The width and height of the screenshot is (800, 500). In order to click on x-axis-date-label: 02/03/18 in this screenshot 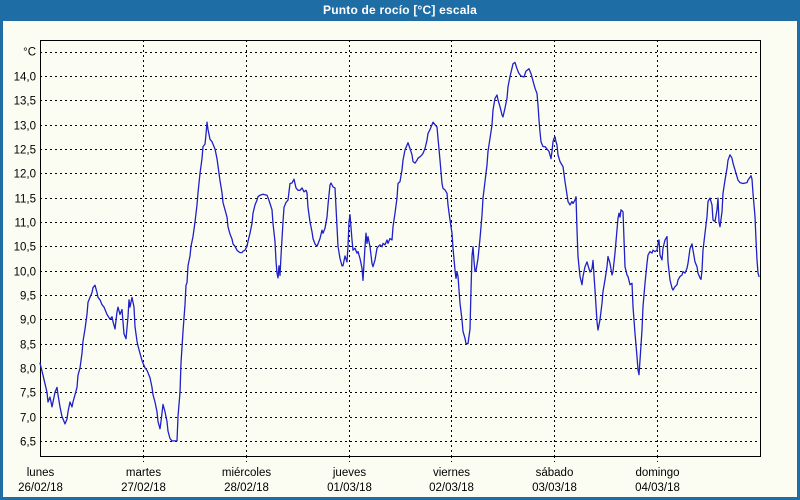, I will do `click(451, 488)`.